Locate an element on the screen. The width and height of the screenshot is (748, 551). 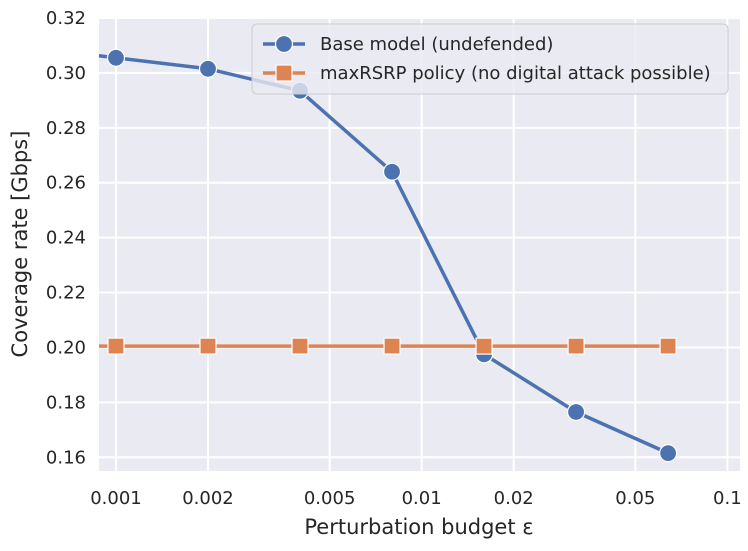
y-tick-label: 0.20 is located at coordinates (66, 347).